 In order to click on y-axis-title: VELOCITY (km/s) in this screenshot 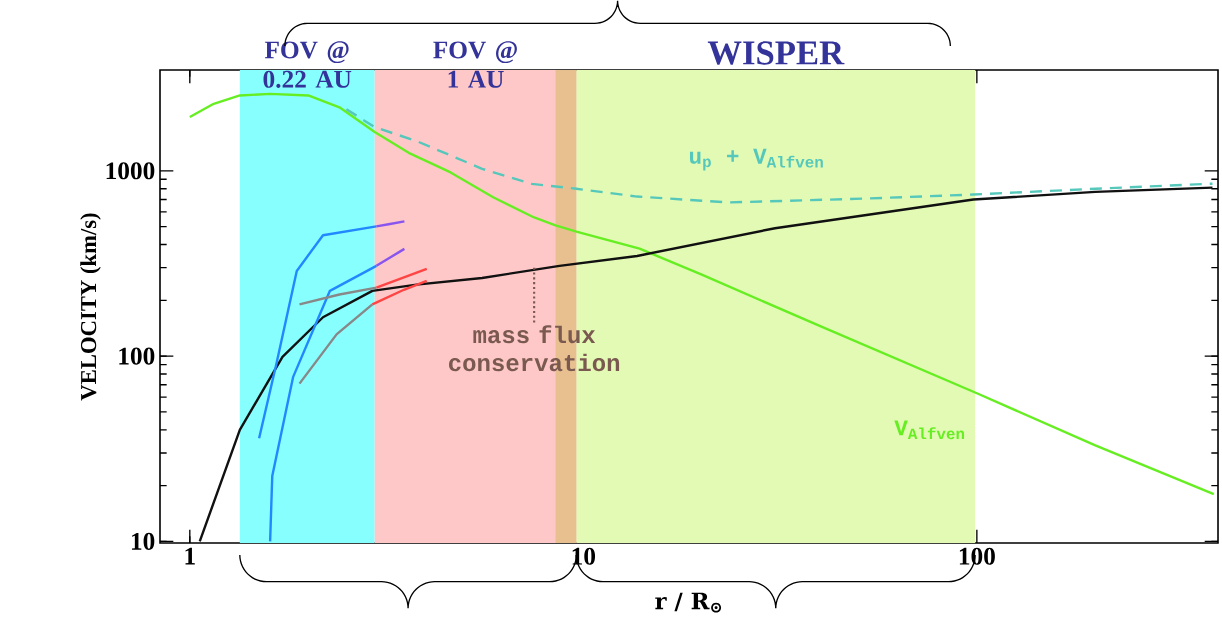, I will do `click(90, 307)`.